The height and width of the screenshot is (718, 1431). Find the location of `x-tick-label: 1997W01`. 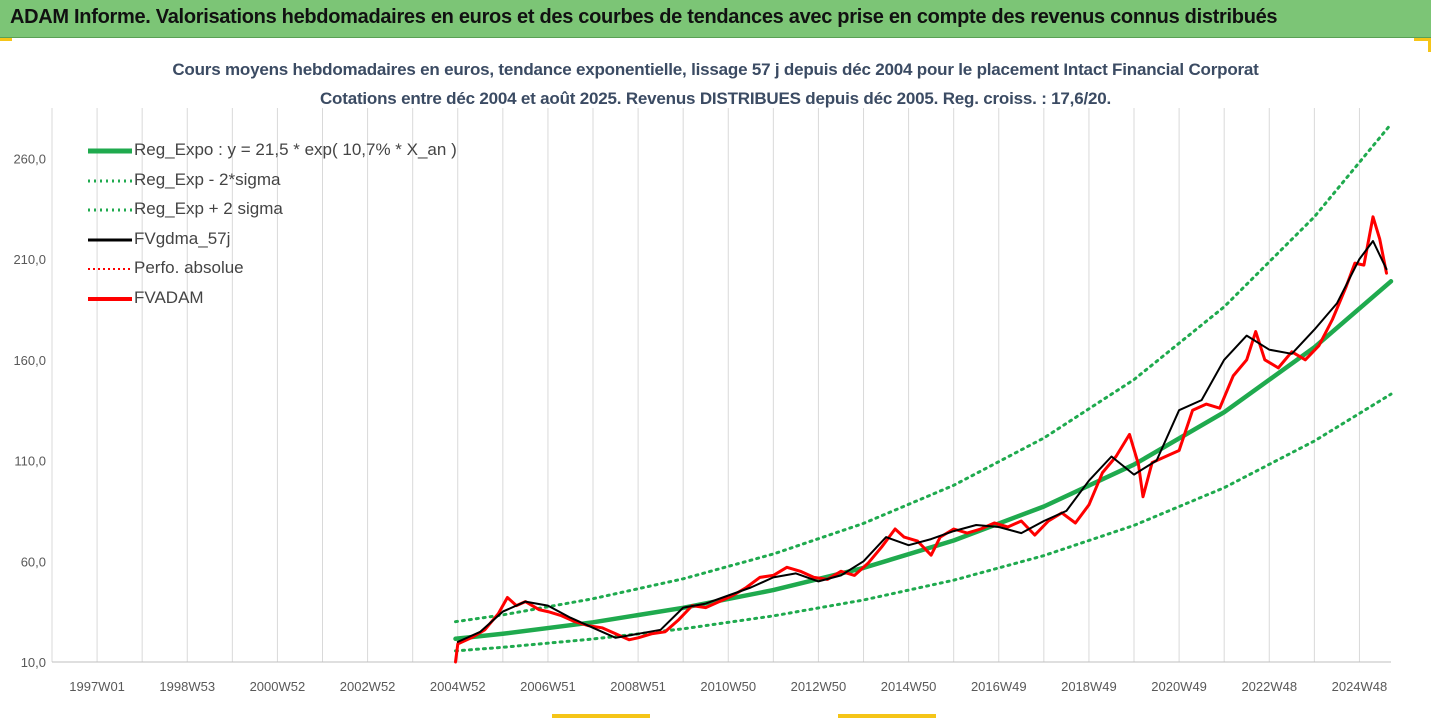

x-tick-label: 1997W01 is located at coordinates (97, 686).